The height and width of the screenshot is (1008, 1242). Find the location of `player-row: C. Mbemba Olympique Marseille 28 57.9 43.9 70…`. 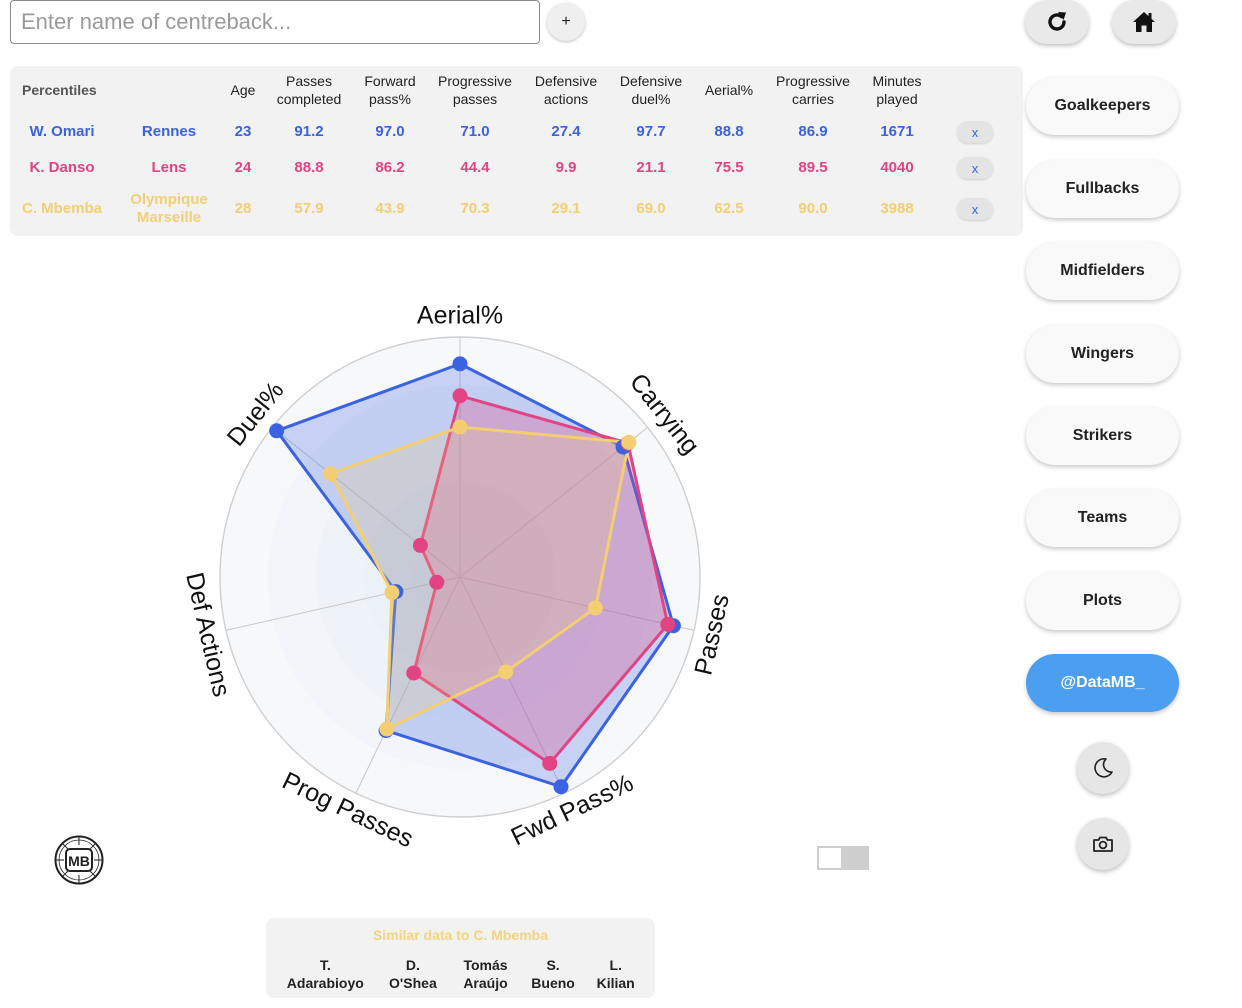

player-row: C. Mbemba Olympique Marseille 28 57.9 43.9 70… is located at coordinates (515, 209).